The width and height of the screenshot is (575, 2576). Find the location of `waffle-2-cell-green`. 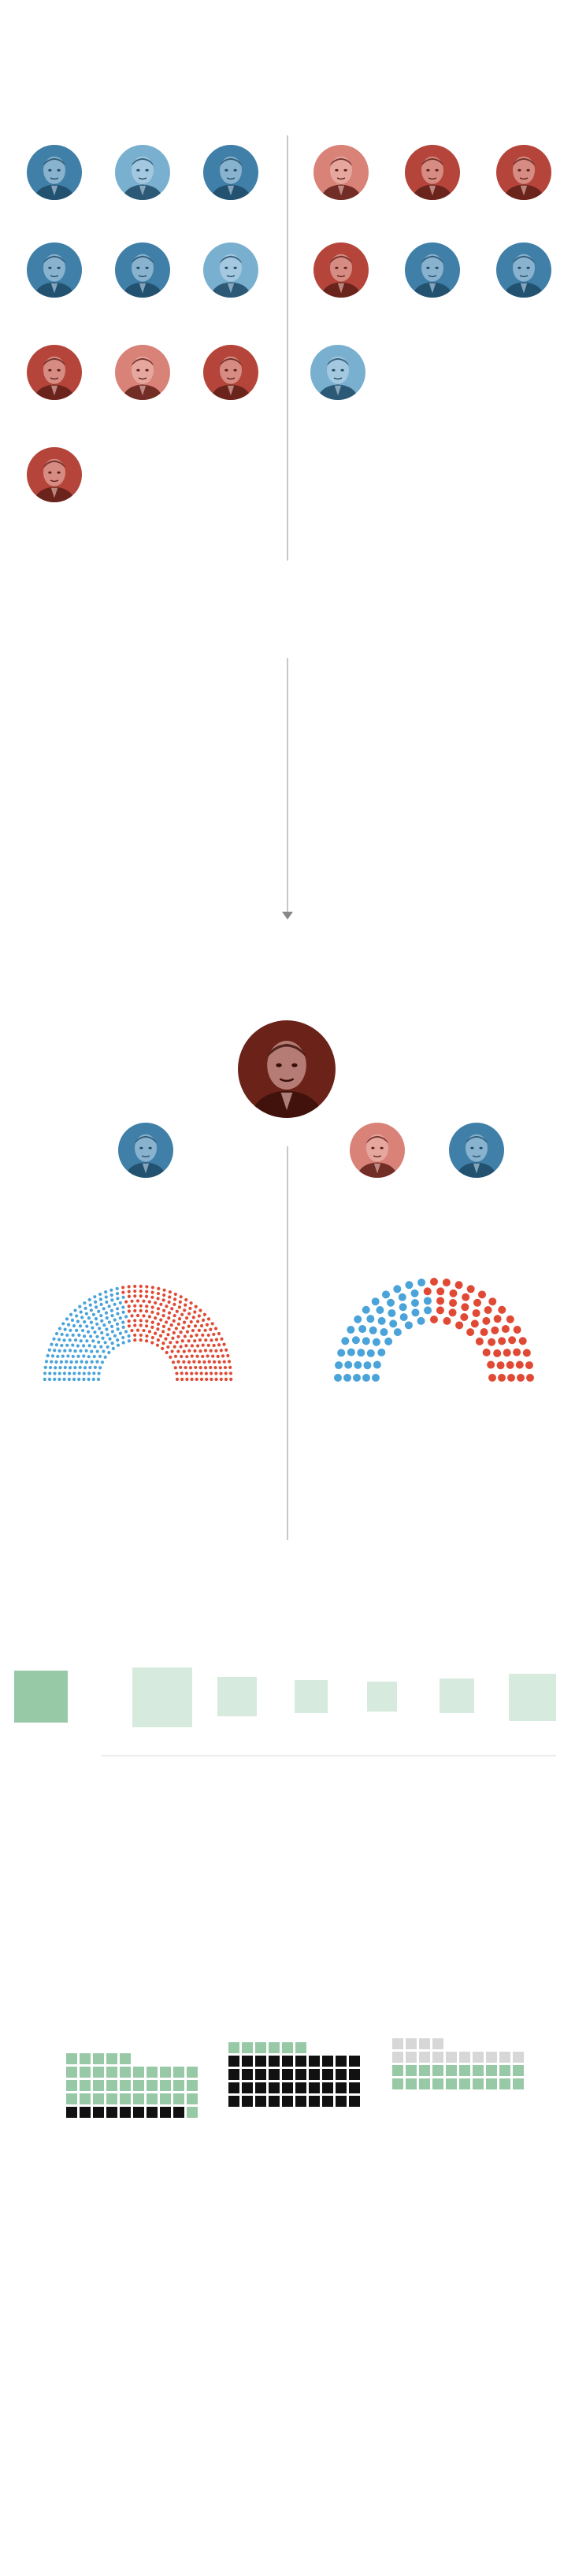

waffle-2-cell-green is located at coordinates (274, 2047).